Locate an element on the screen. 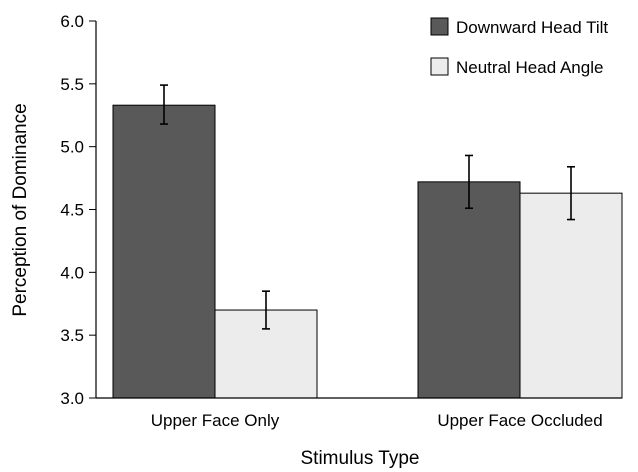 This screenshot has height=472, width=638. legend-label: Neutral Head Angle is located at coordinates (529, 67).